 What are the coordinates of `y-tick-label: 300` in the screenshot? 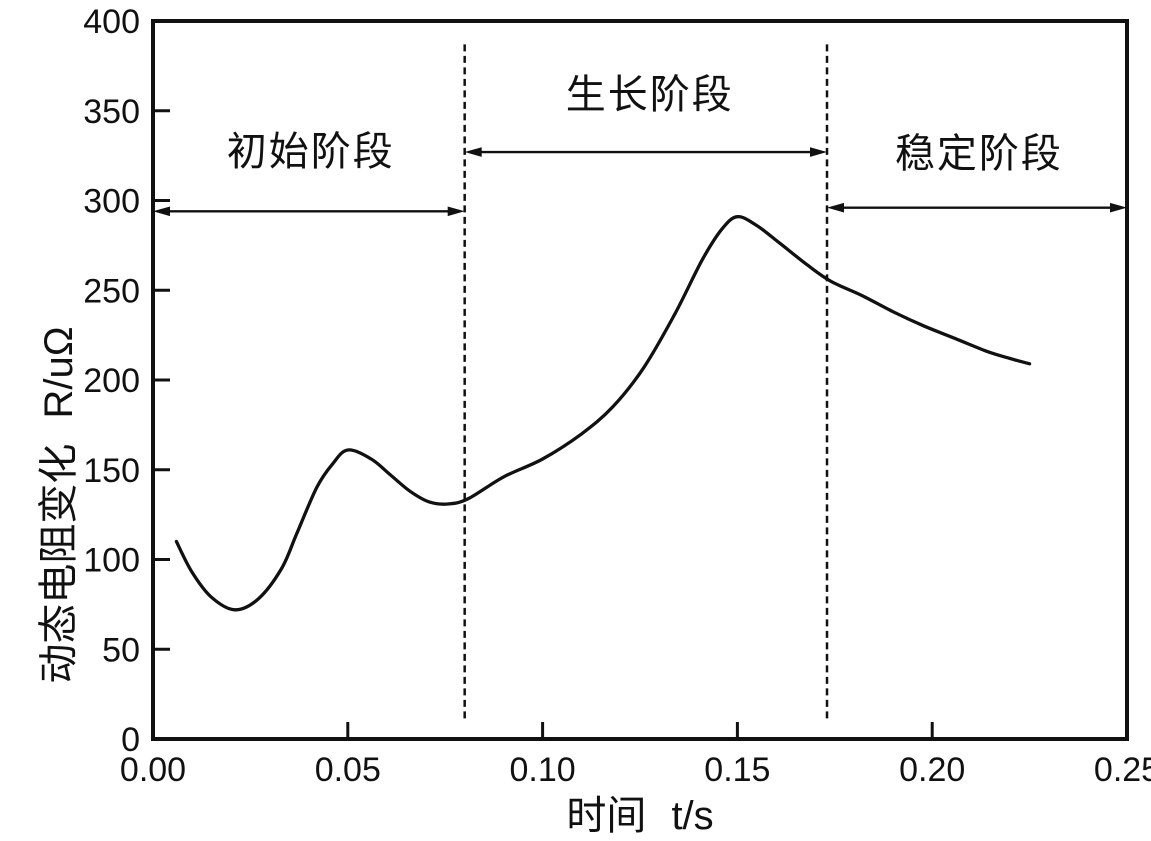 It's located at (111, 202).